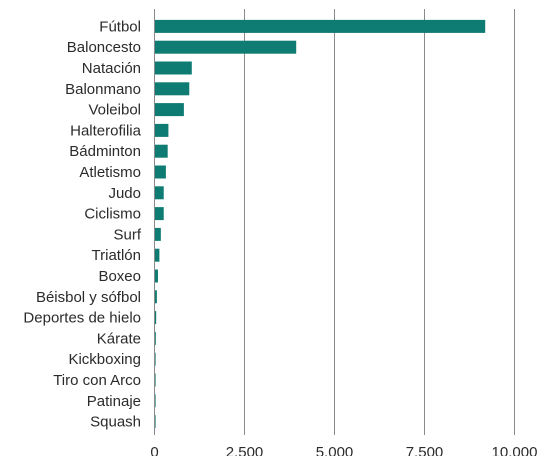  Describe the element at coordinates (88, 297) in the screenshot. I see `category-label: Béisbol y sófbol` at that location.